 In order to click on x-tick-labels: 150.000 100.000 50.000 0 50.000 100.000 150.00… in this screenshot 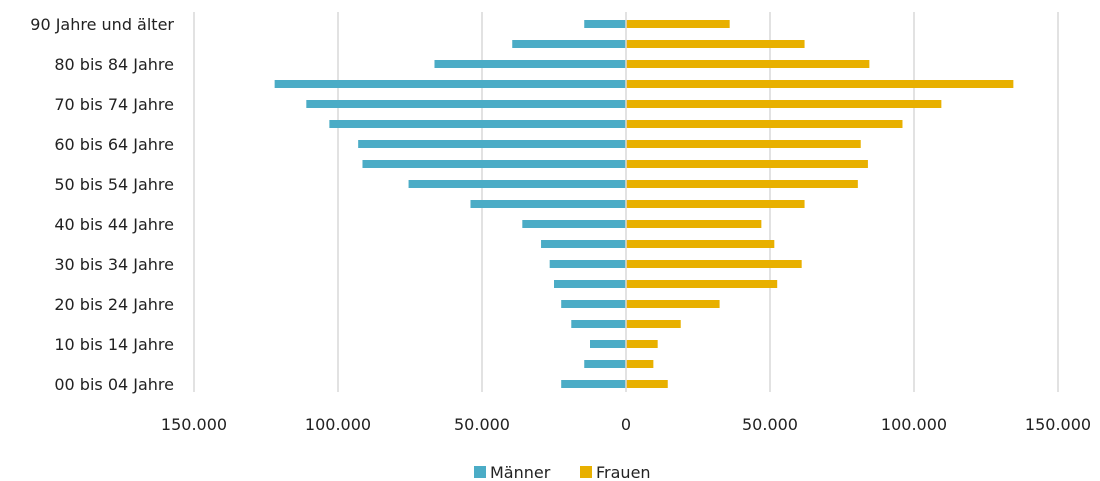, I will do `click(626, 424)`.